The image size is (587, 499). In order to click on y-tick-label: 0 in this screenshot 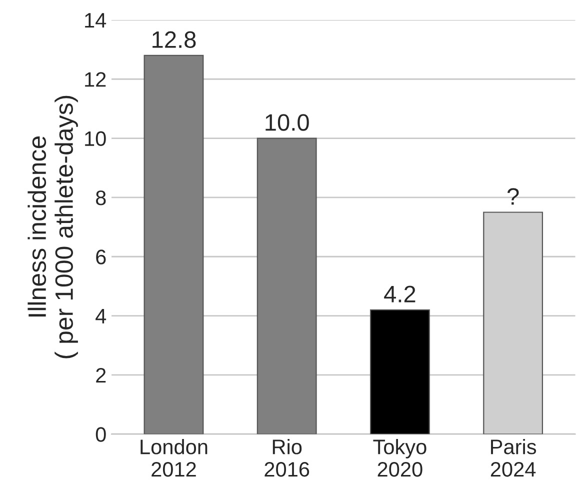, I will do `click(101, 434)`.